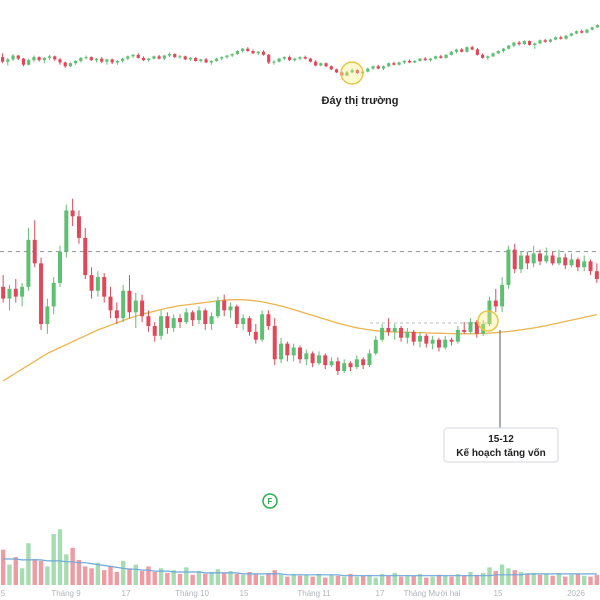 The image size is (600, 600). I want to click on callout-text: Kế hoạch tăng vốn, so click(500, 453).